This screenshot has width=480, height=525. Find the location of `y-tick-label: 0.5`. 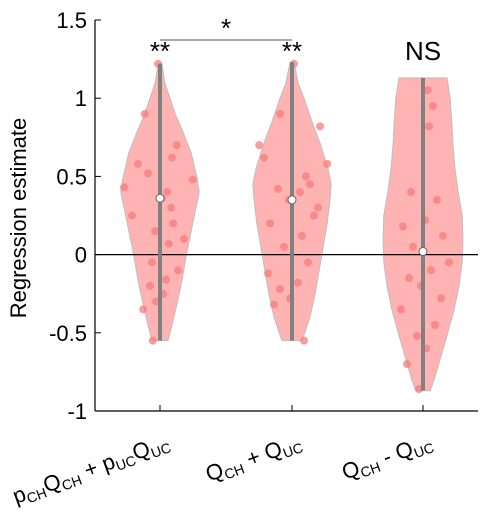

y-tick-label: 0.5 is located at coordinates (71, 176).